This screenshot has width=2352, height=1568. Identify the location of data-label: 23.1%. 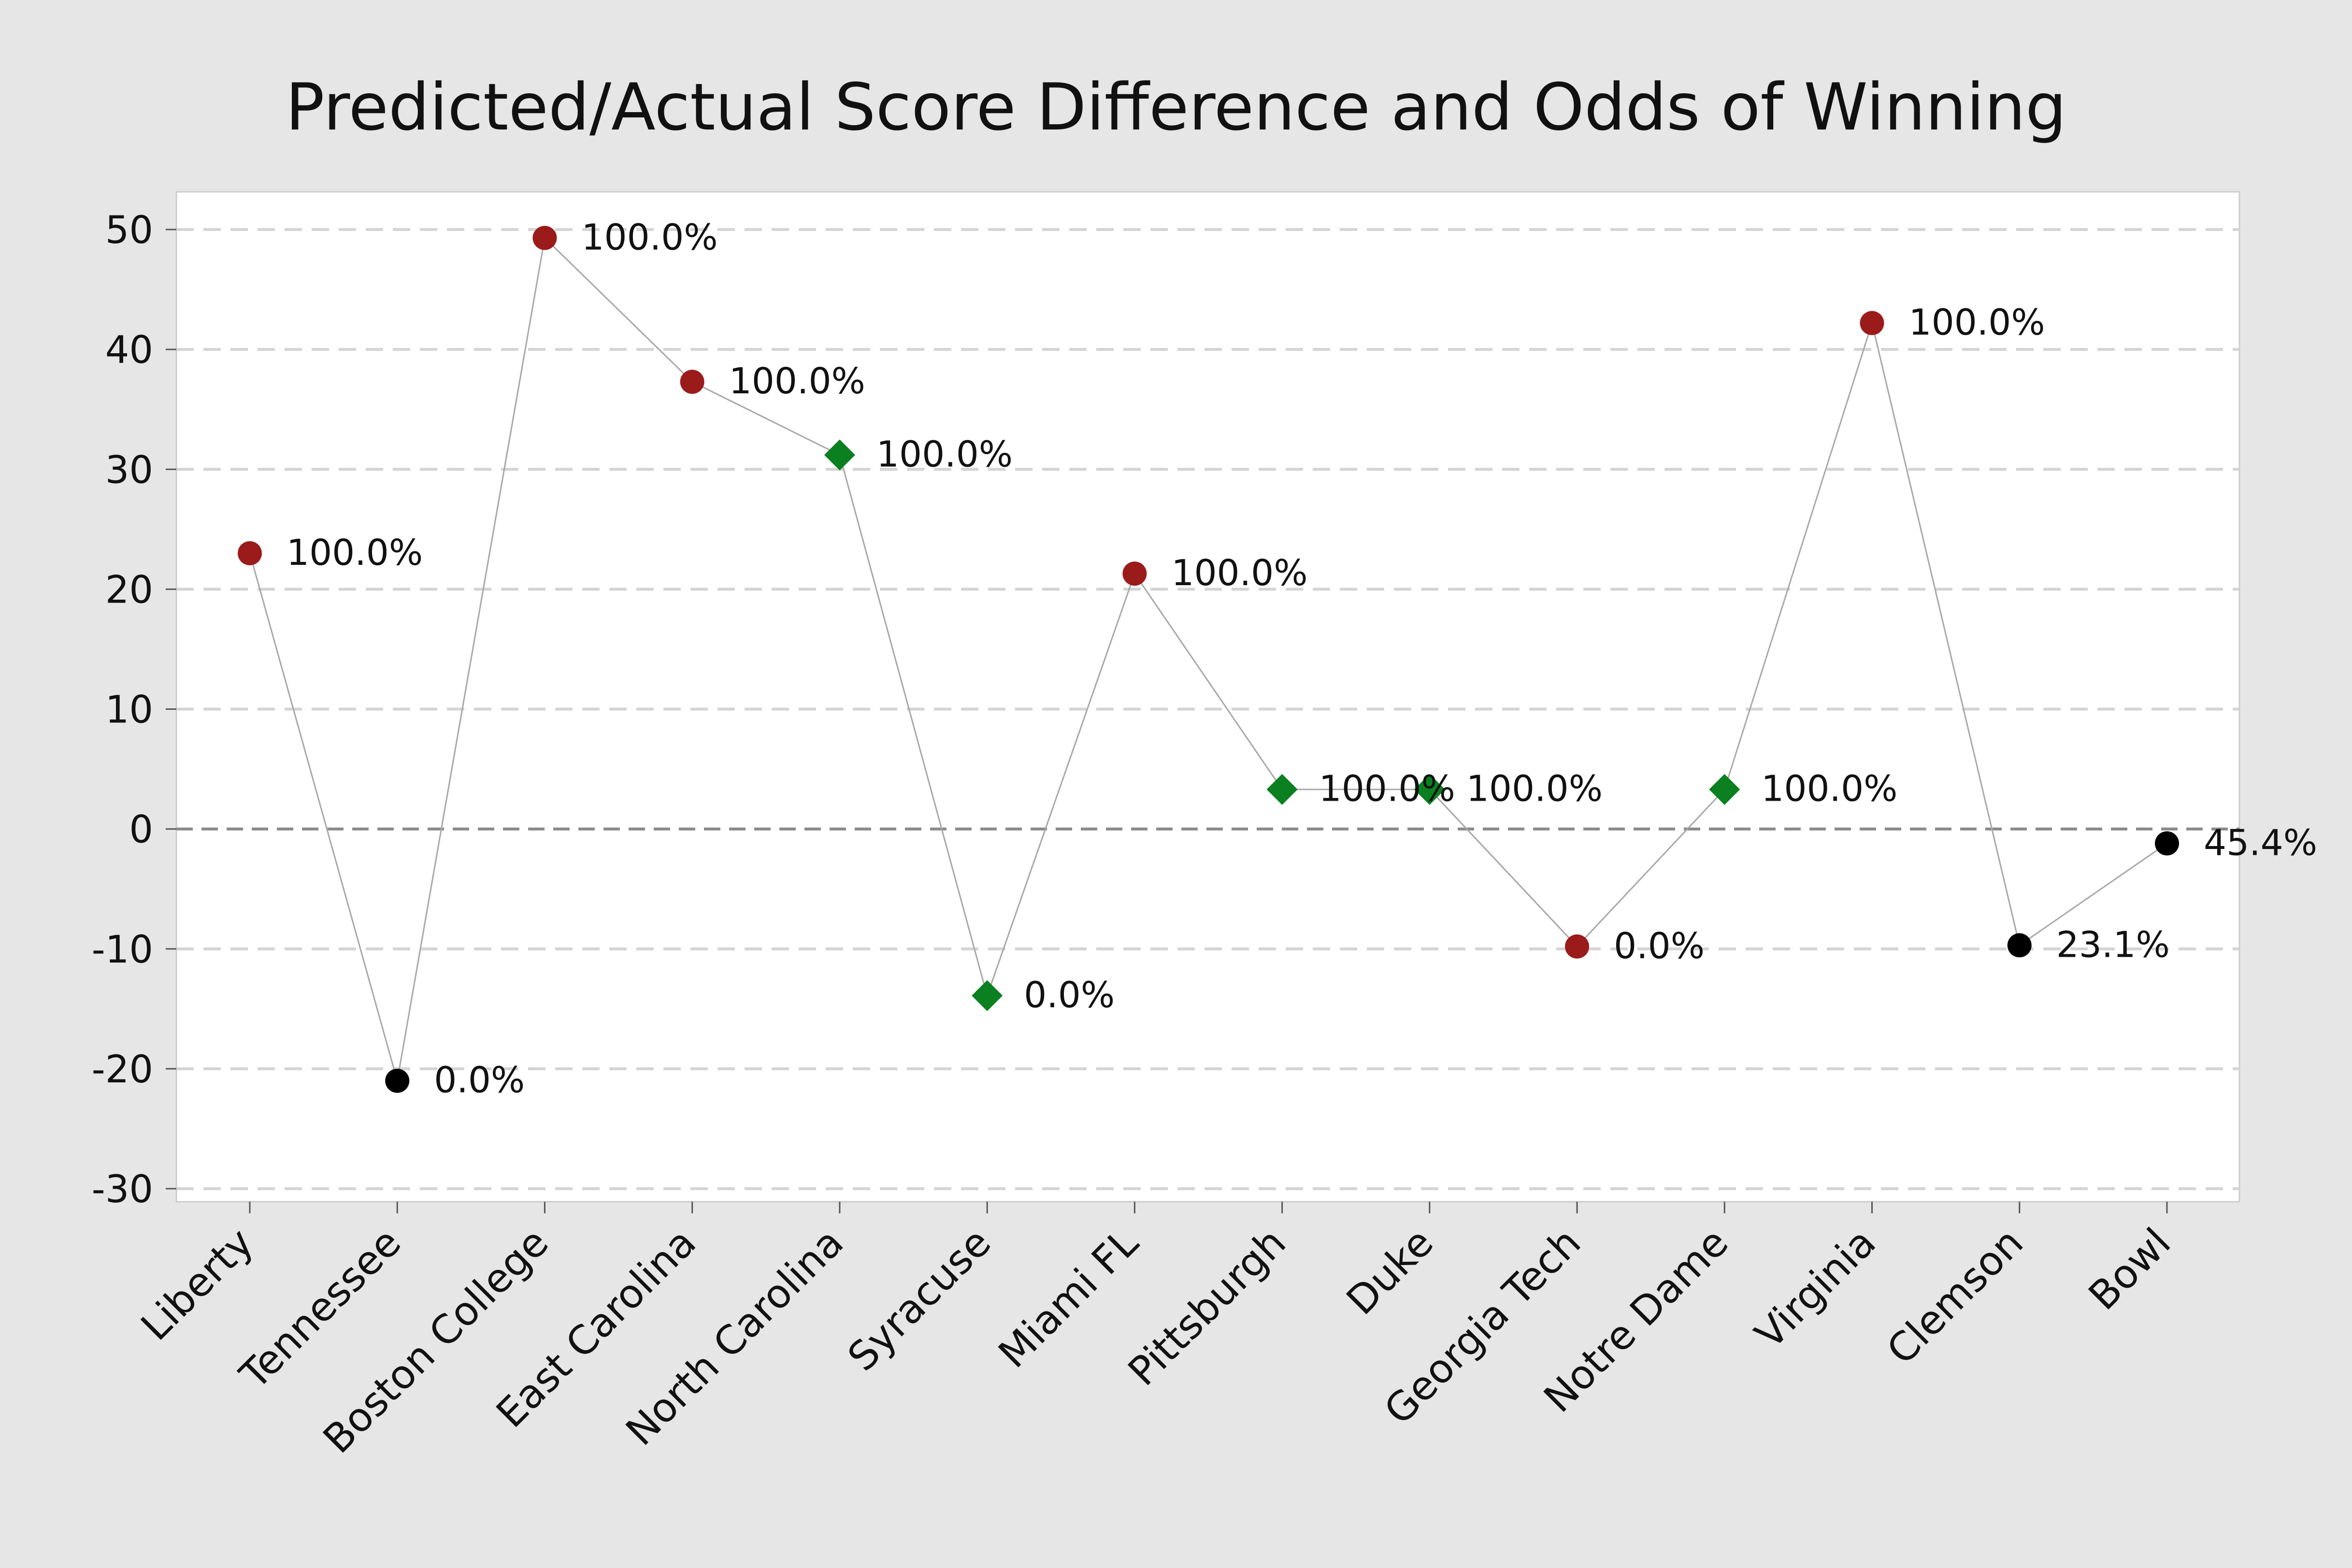
(2113, 944).